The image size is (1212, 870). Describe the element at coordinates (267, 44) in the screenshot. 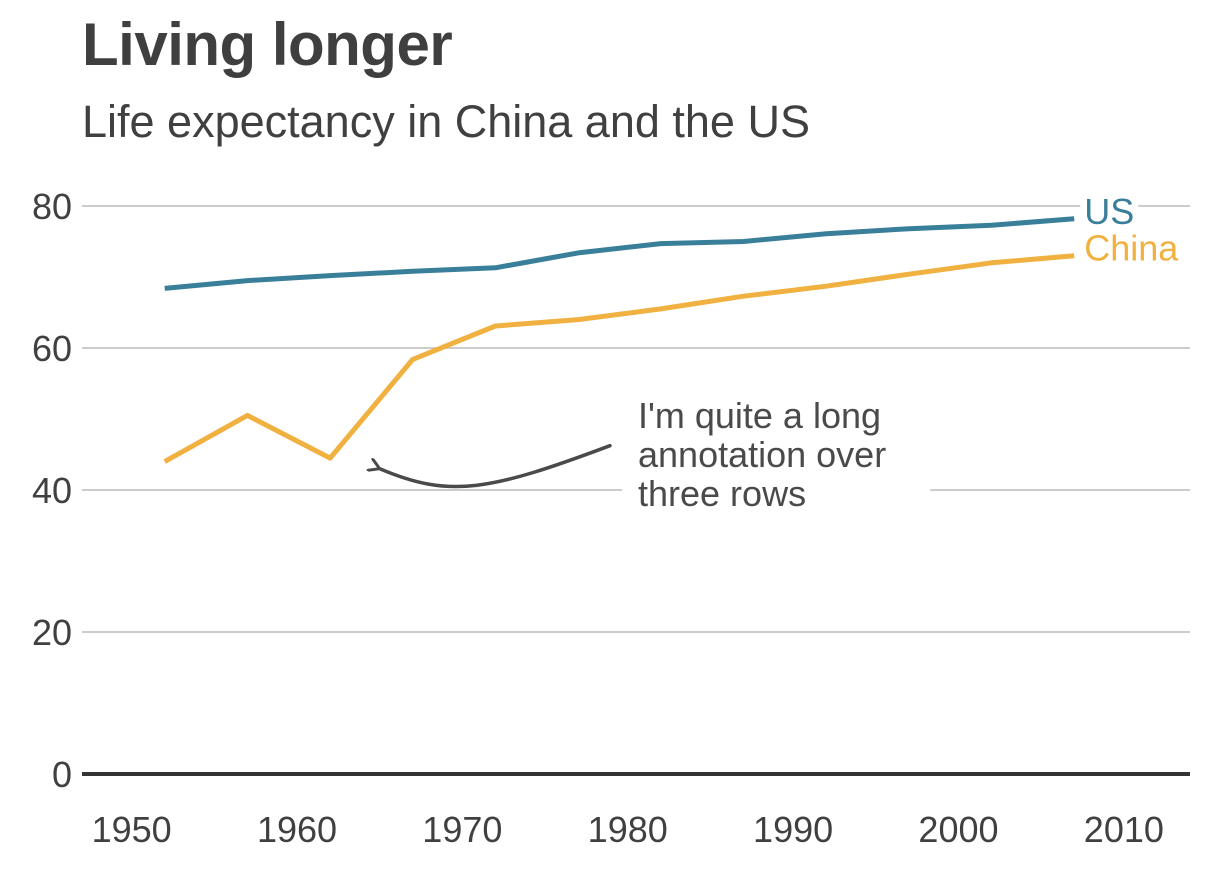

I see `chart-title: Living longer` at that location.